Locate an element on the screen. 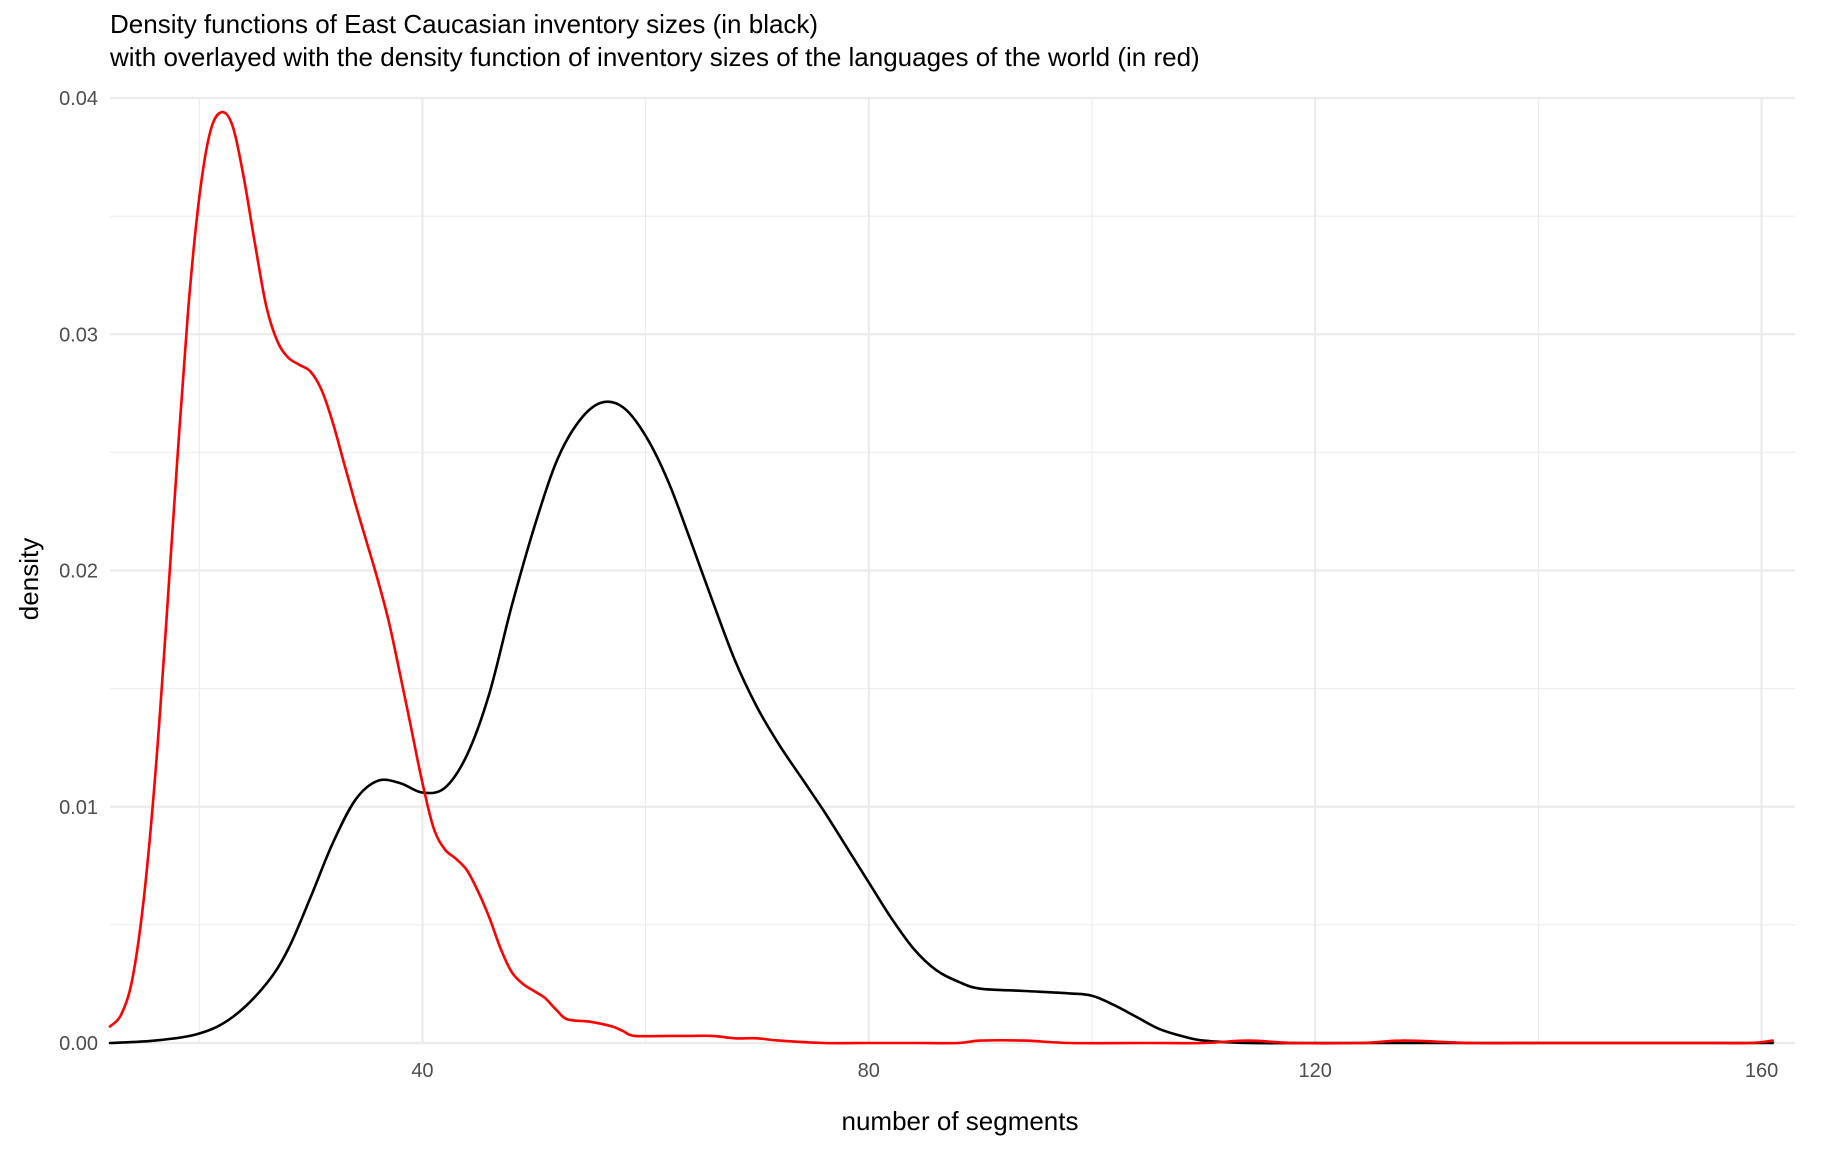 This screenshot has width=1824, height=1152. y-tick-label: 0.04 is located at coordinates (78, 99).